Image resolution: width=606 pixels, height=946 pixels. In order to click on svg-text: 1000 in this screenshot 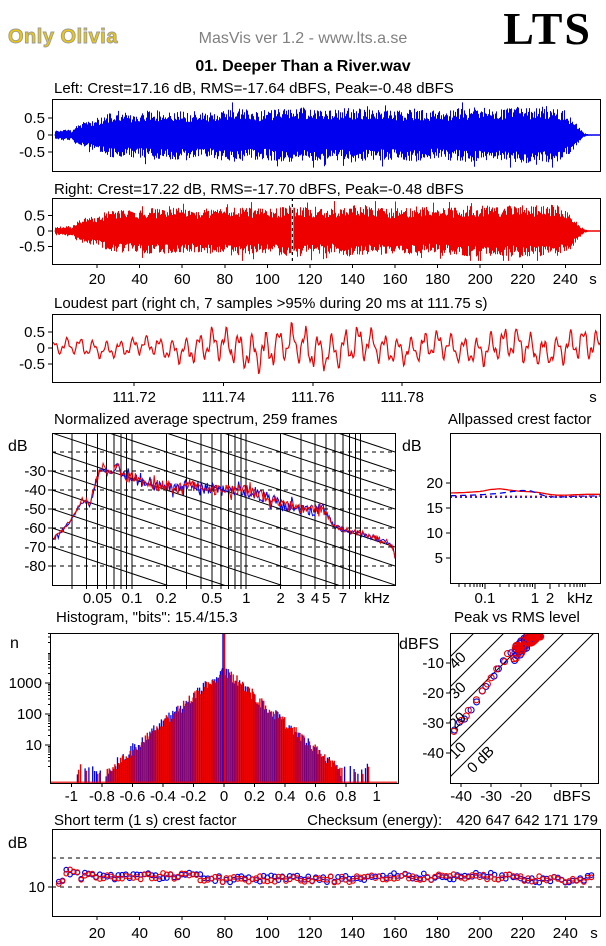, I will do `click(25, 683)`.